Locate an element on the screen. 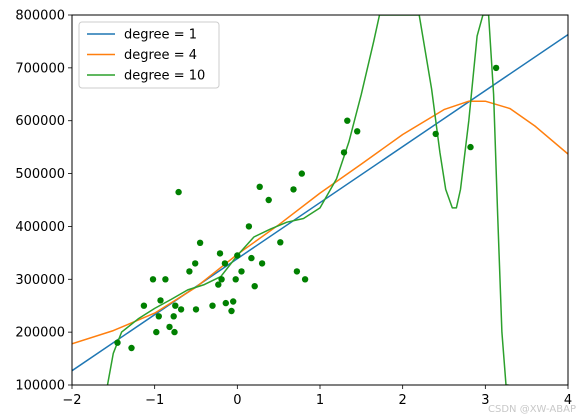 Image resolution: width=582 pixels, height=418 pixels. legend-label-2: degree = 4 is located at coordinates (160, 55).